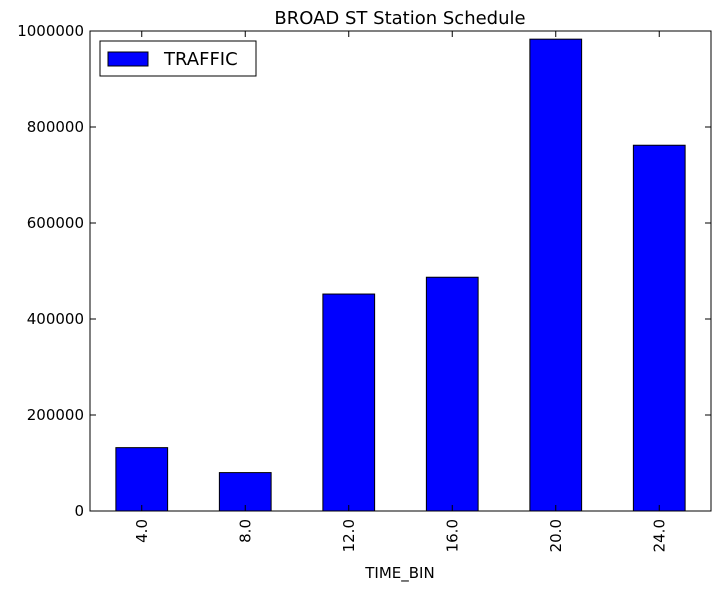 This screenshot has height=589, width=719. Describe the element at coordinates (142, 479) in the screenshot. I see `bar-4.0` at that location.